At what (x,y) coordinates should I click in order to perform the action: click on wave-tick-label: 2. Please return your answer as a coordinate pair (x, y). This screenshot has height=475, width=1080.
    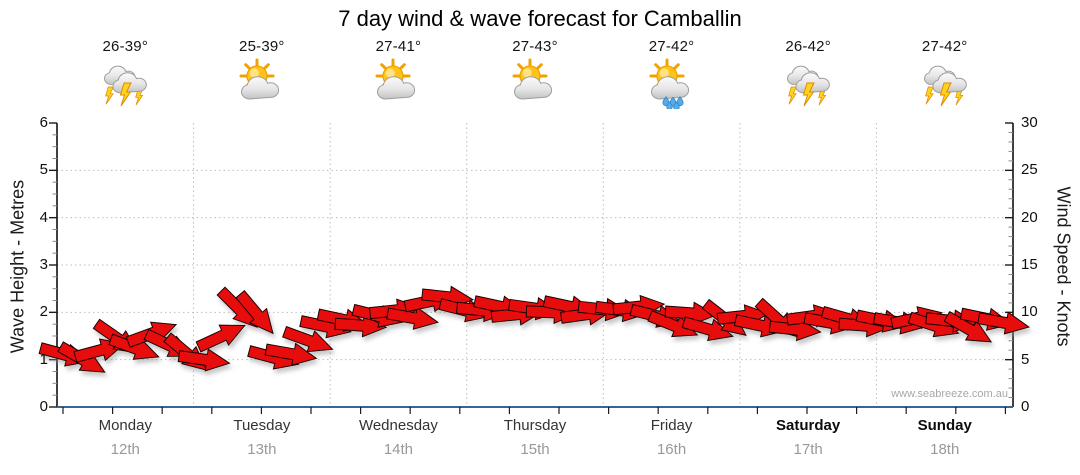
    Looking at the image, I should click on (43, 312).